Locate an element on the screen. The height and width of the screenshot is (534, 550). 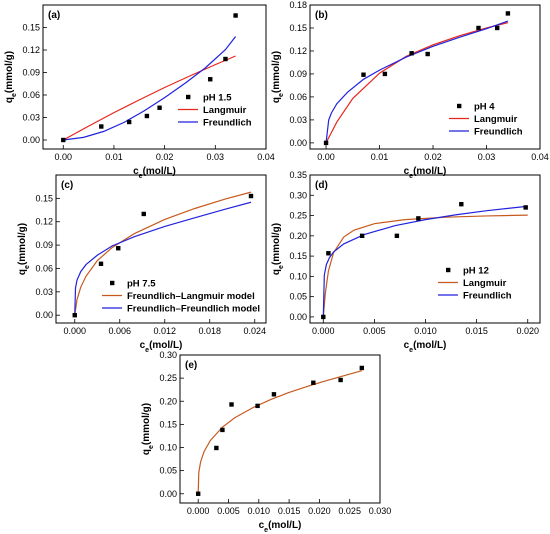
legend-label: Freundlich–Freundlich model is located at coordinates (193, 309).